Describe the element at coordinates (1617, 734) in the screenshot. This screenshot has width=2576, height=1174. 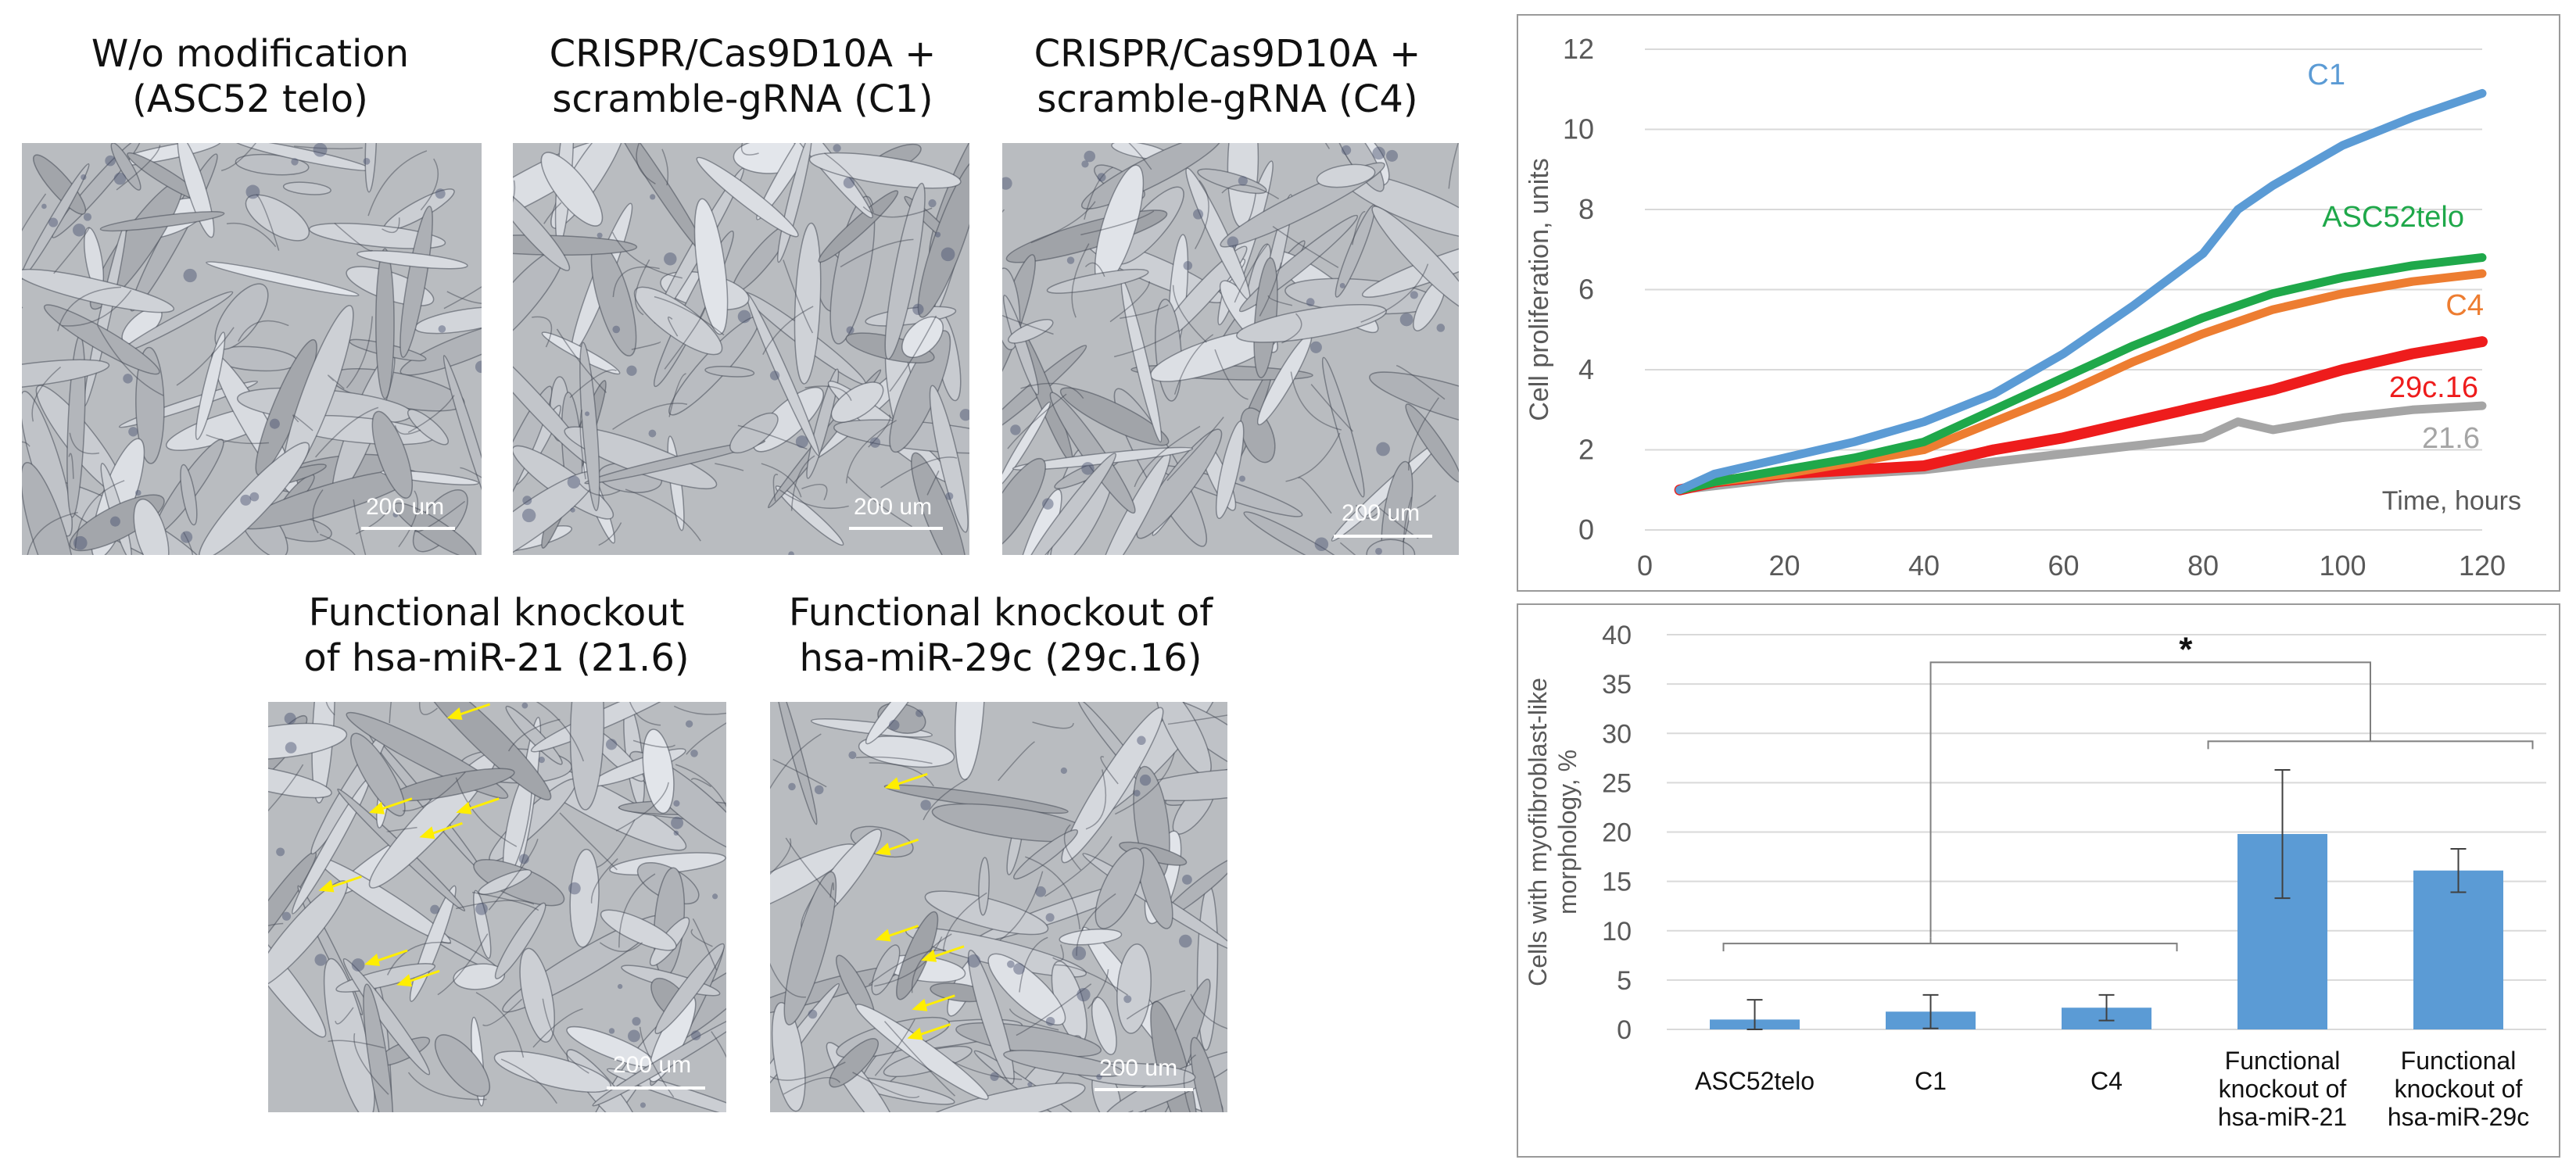
I see `y-tick-label: 30` at that location.